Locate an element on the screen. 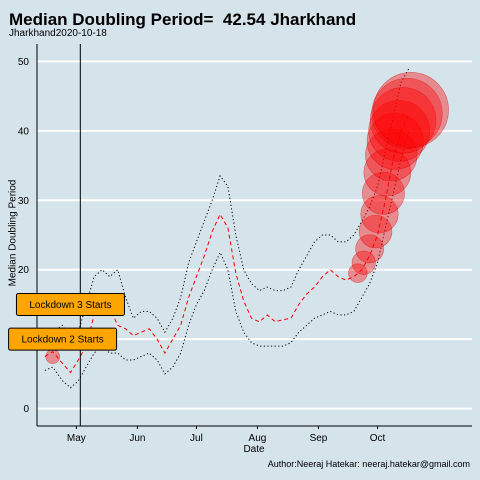  y-tick-label: 50 is located at coordinates (24, 62).